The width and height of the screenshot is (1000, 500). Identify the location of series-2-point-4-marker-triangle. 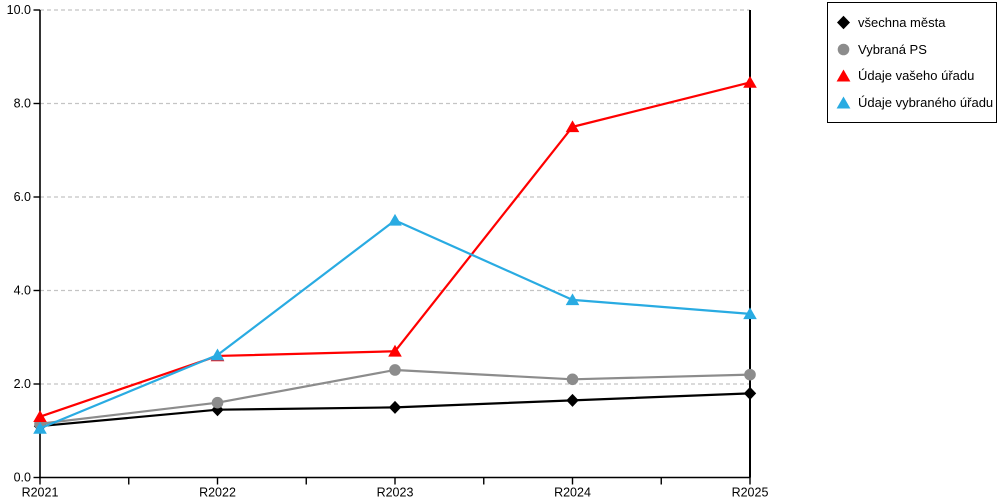
(750, 81).